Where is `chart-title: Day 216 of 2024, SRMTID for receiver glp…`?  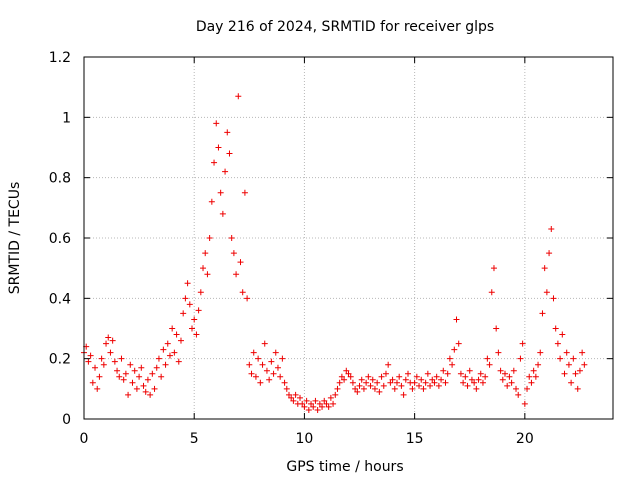
chart-title: Day 216 of 2024, SRMTID for receiver glp… is located at coordinates (345, 27).